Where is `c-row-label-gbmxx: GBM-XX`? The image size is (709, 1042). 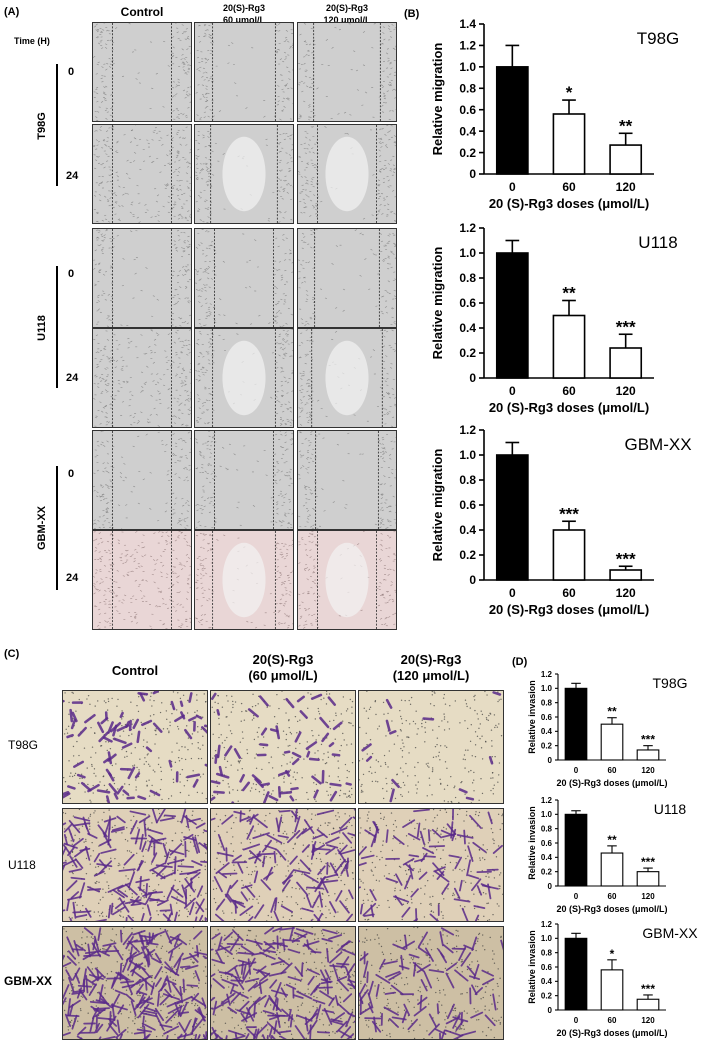
c-row-label-gbmxx: GBM-XX is located at coordinates (28, 981).